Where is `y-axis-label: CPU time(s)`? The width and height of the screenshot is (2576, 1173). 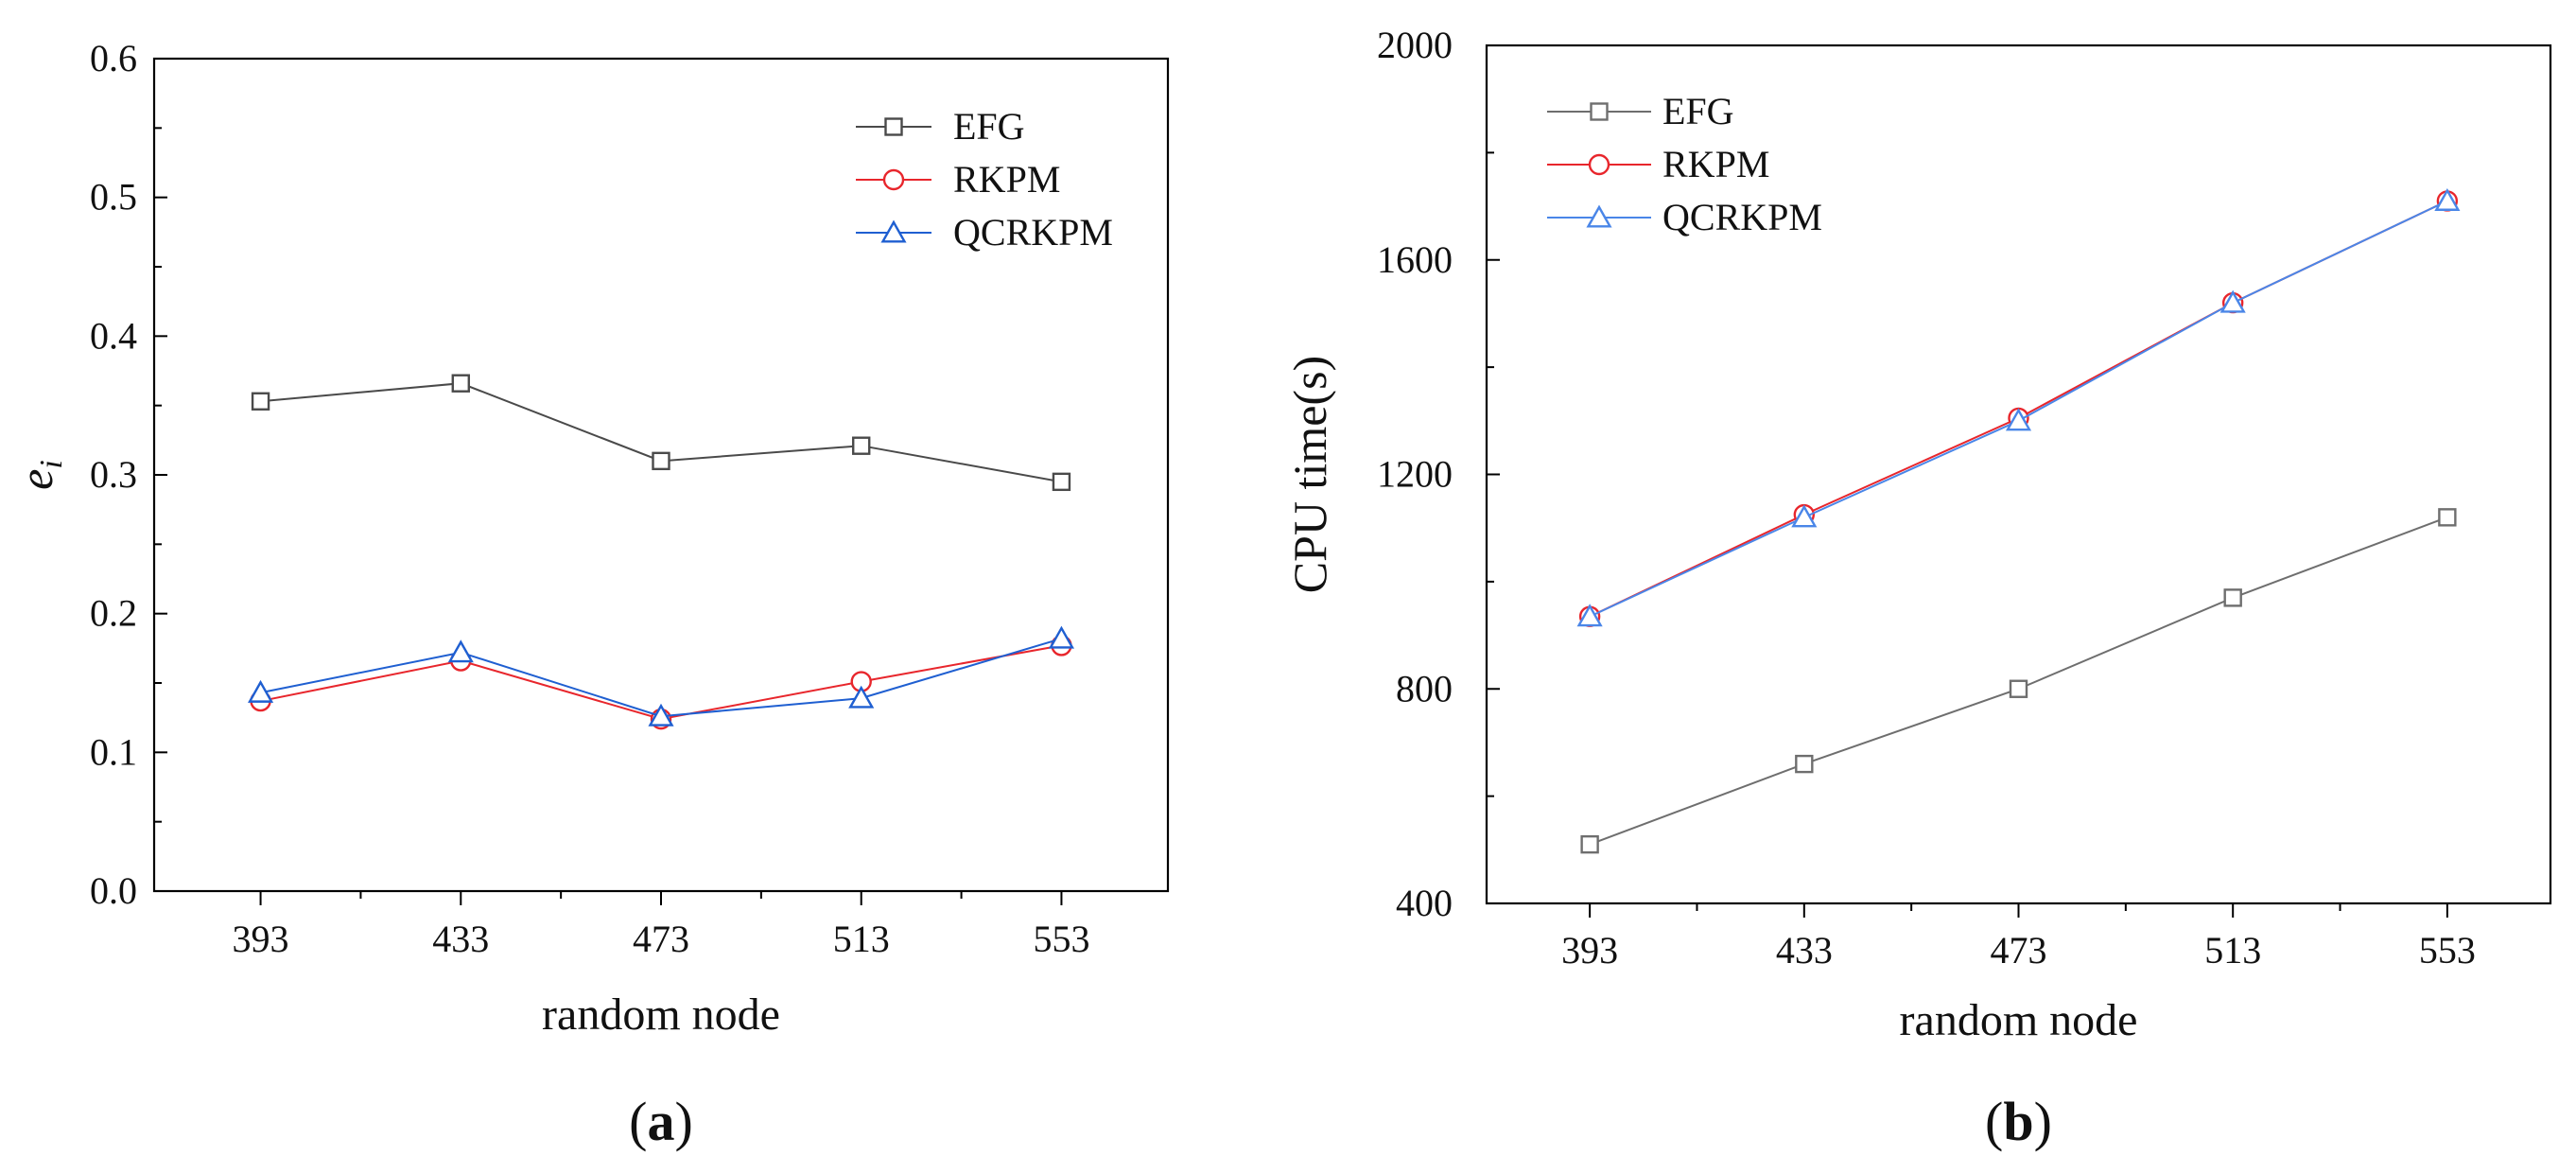 y-axis-label: CPU time(s) is located at coordinates (1309, 474).